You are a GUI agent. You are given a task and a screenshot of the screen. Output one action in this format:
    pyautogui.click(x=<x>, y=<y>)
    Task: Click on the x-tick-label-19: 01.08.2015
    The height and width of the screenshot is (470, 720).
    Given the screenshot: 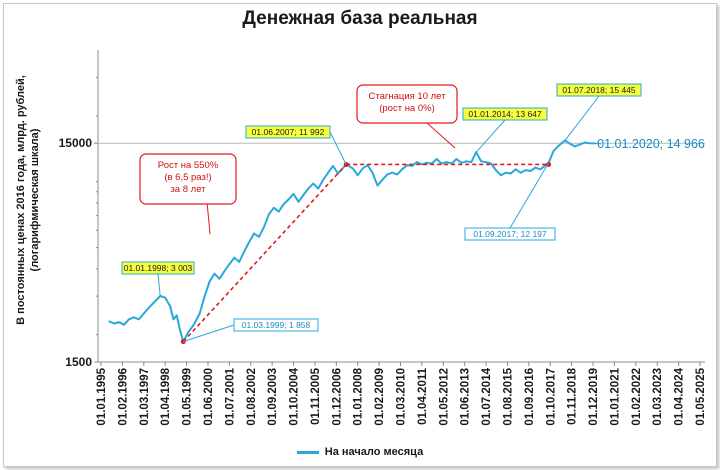 What is the action you would take?
    pyautogui.click(x=508, y=396)
    